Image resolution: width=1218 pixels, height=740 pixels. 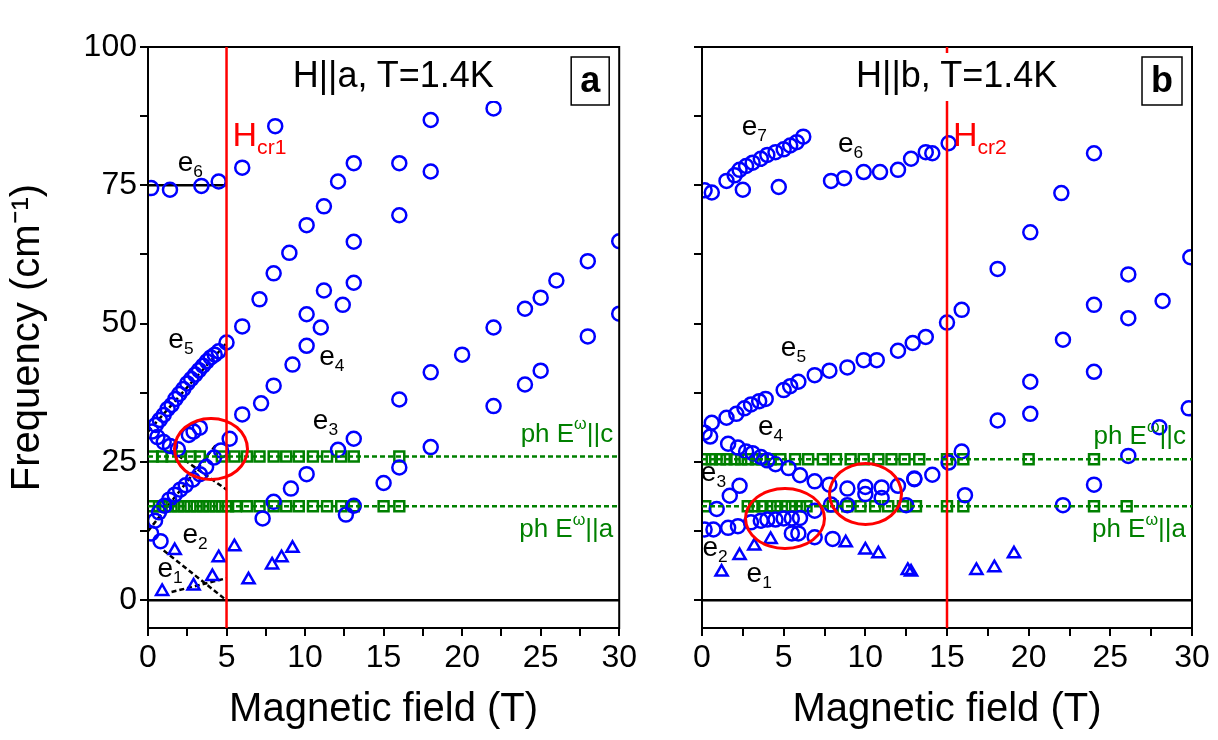 What do you see at coordinates (1162, 79) in the screenshot?
I see `annotation: b` at bounding box center [1162, 79].